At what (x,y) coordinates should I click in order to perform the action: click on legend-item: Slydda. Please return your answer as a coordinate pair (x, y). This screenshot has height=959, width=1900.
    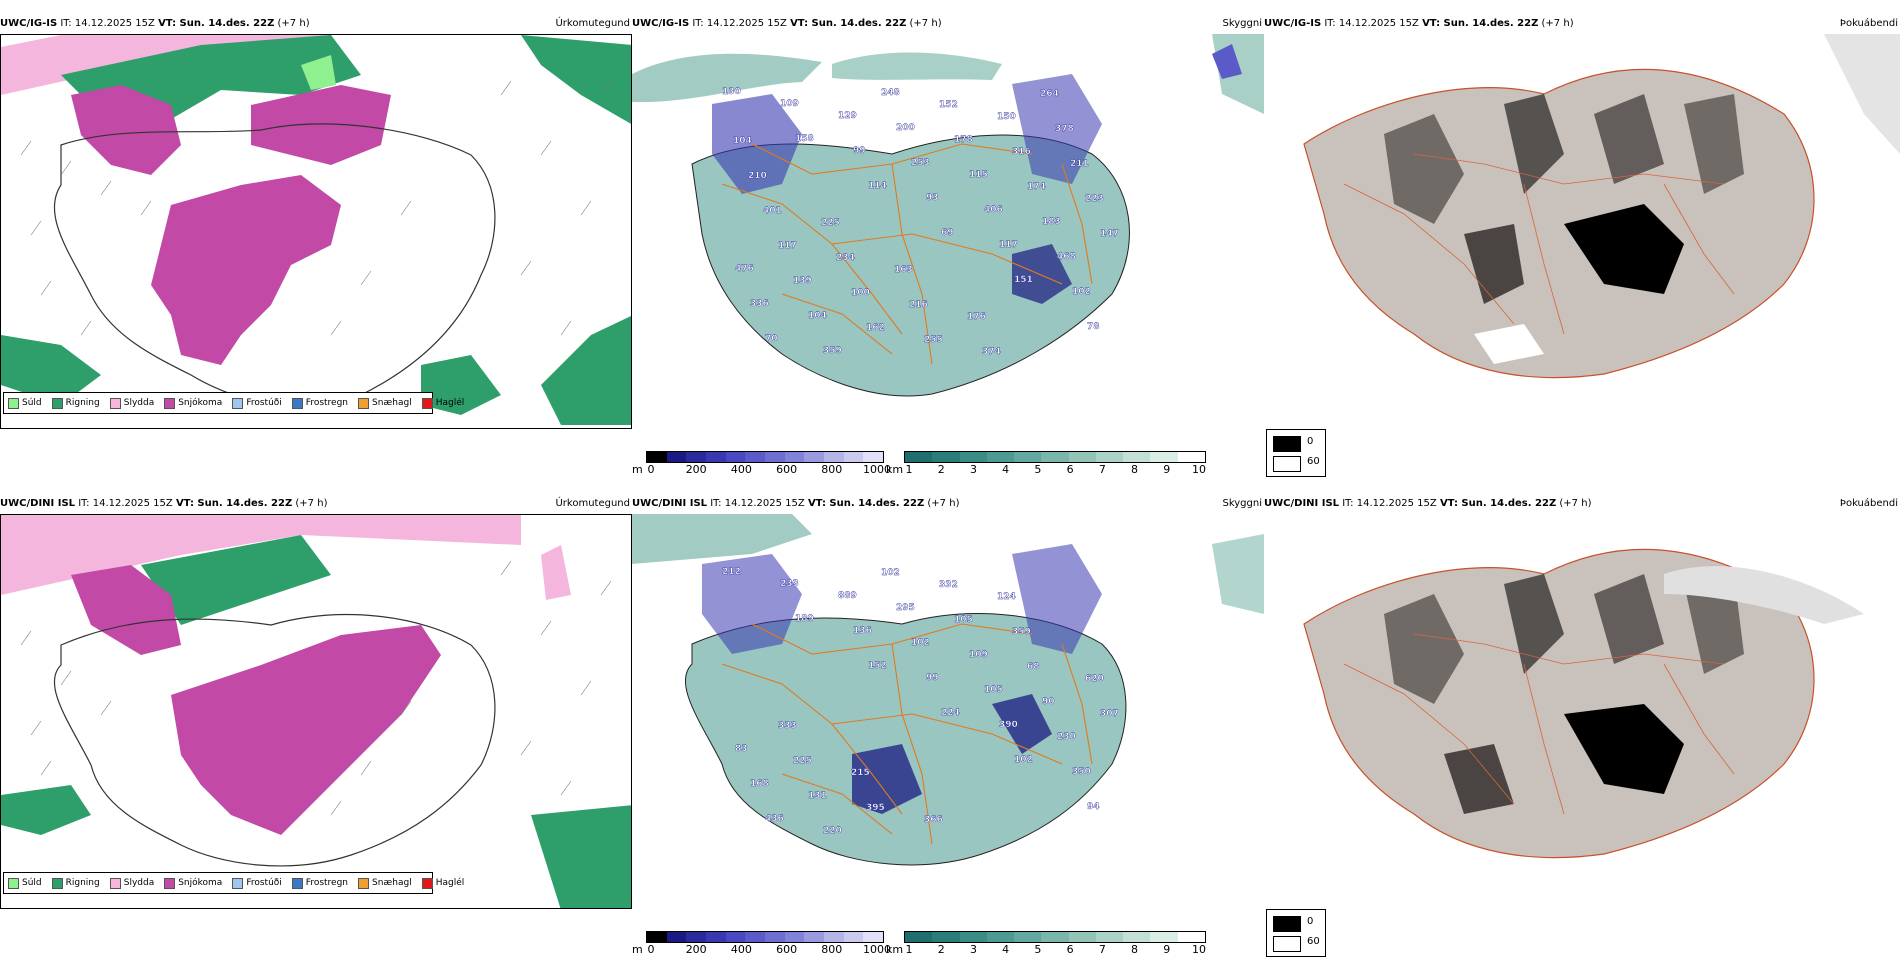
    Looking at the image, I should click on (131, 883).